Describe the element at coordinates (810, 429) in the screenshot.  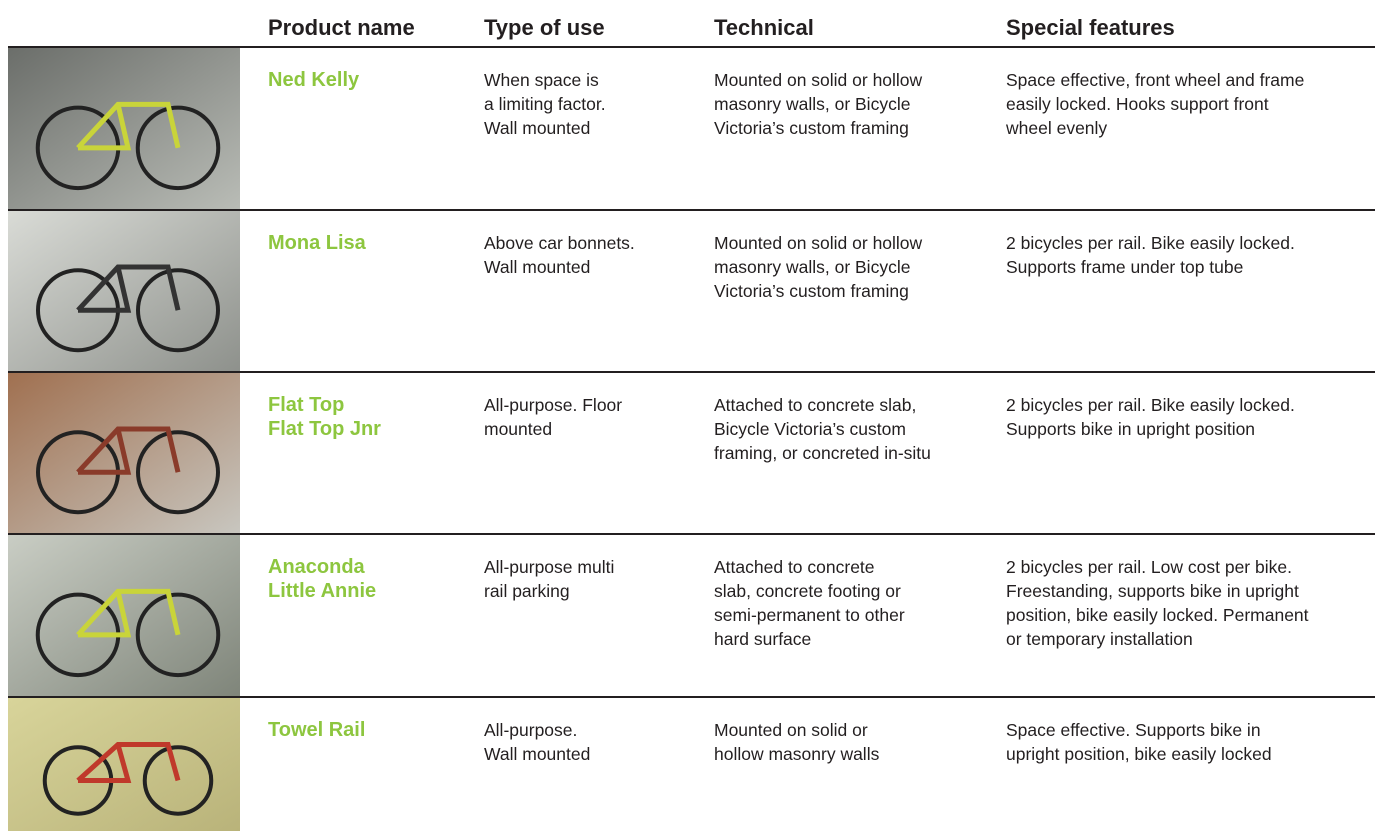
I see `technical: Bicycle Victoria’s custom` at that location.